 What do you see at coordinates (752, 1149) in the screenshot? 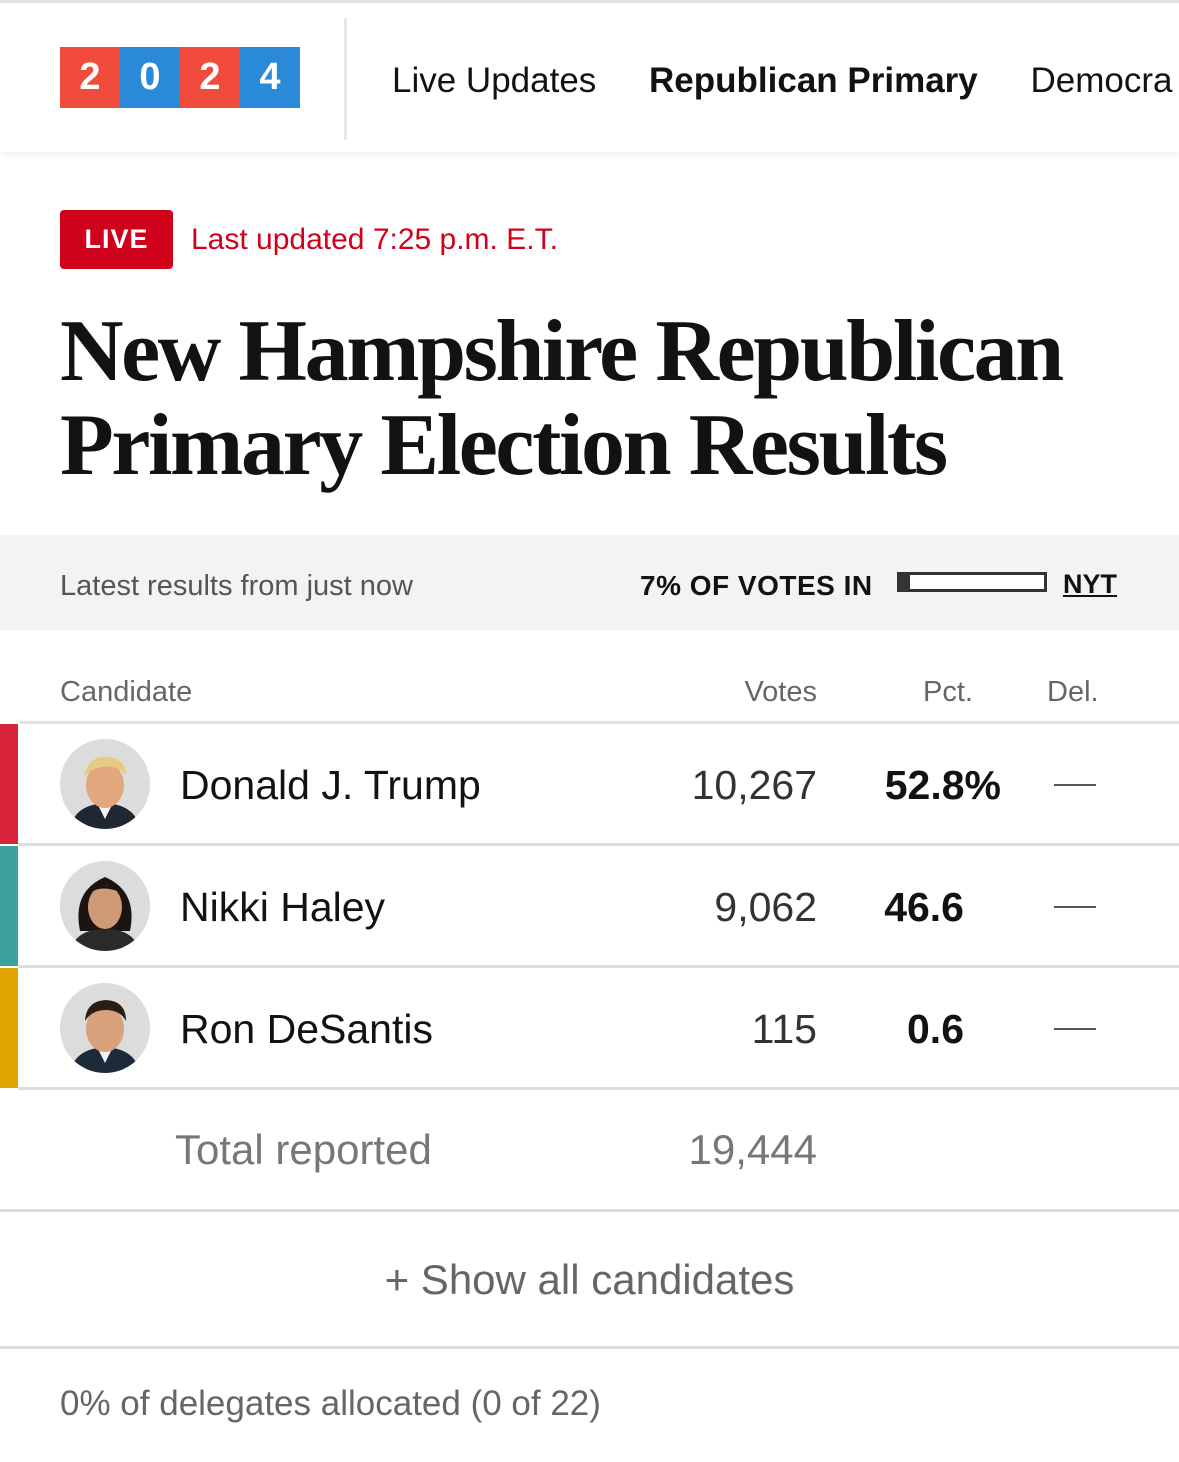
I see `total-votes: 19,444` at bounding box center [752, 1149].